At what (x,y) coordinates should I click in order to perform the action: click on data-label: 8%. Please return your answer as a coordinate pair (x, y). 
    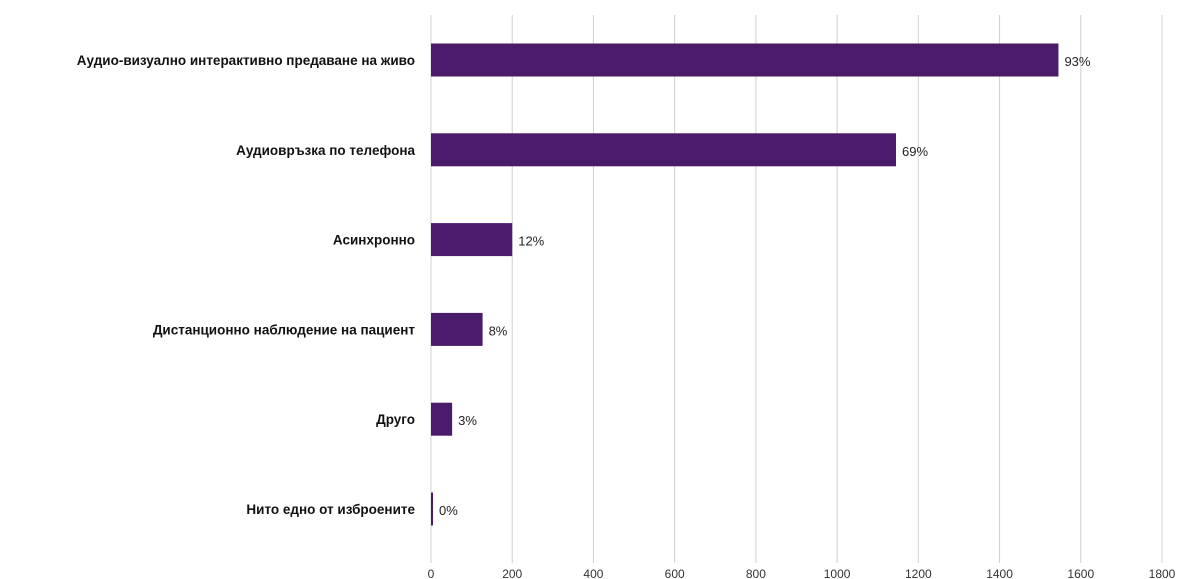
    Looking at the image, I should click on (498, 330).